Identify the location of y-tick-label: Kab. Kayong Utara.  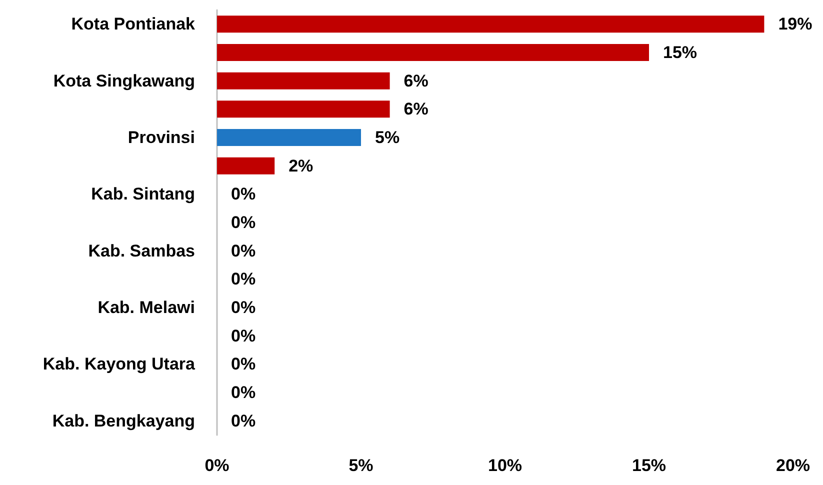
(119, 364).